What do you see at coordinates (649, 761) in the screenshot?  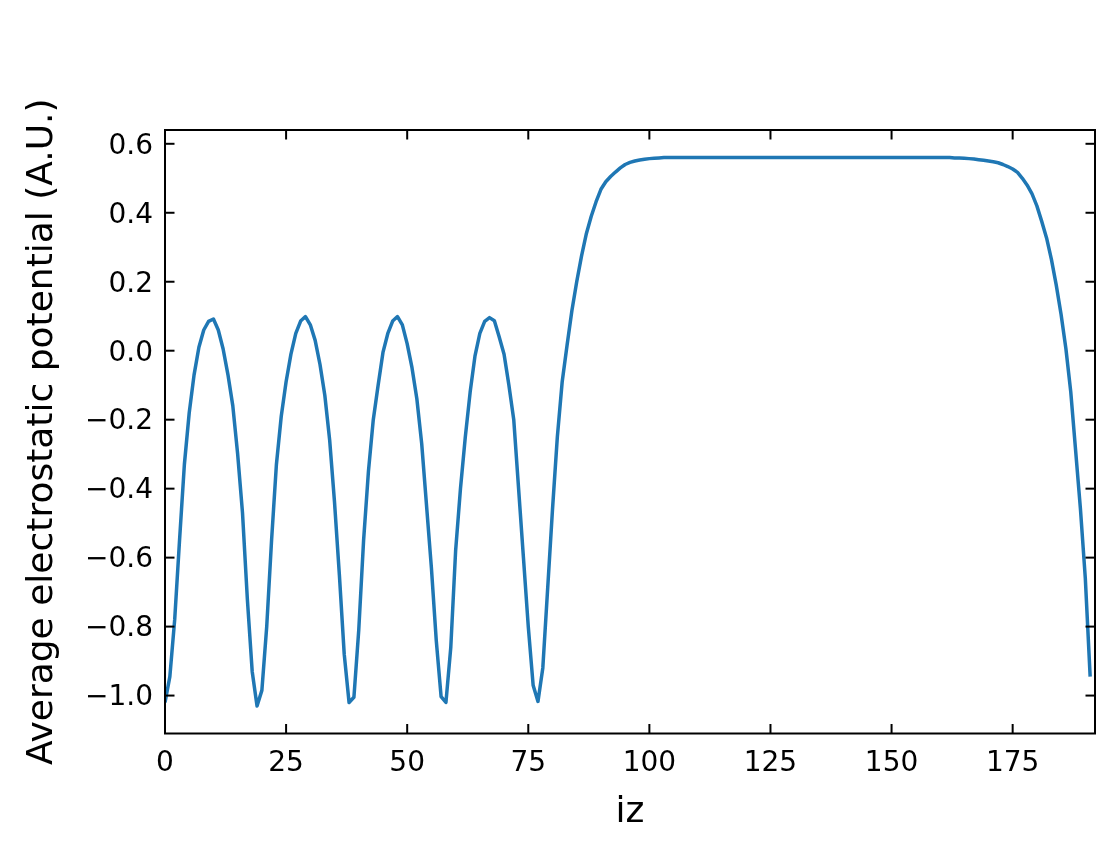 I see `x-tick-label: 100` at bounding box center [649, 761].